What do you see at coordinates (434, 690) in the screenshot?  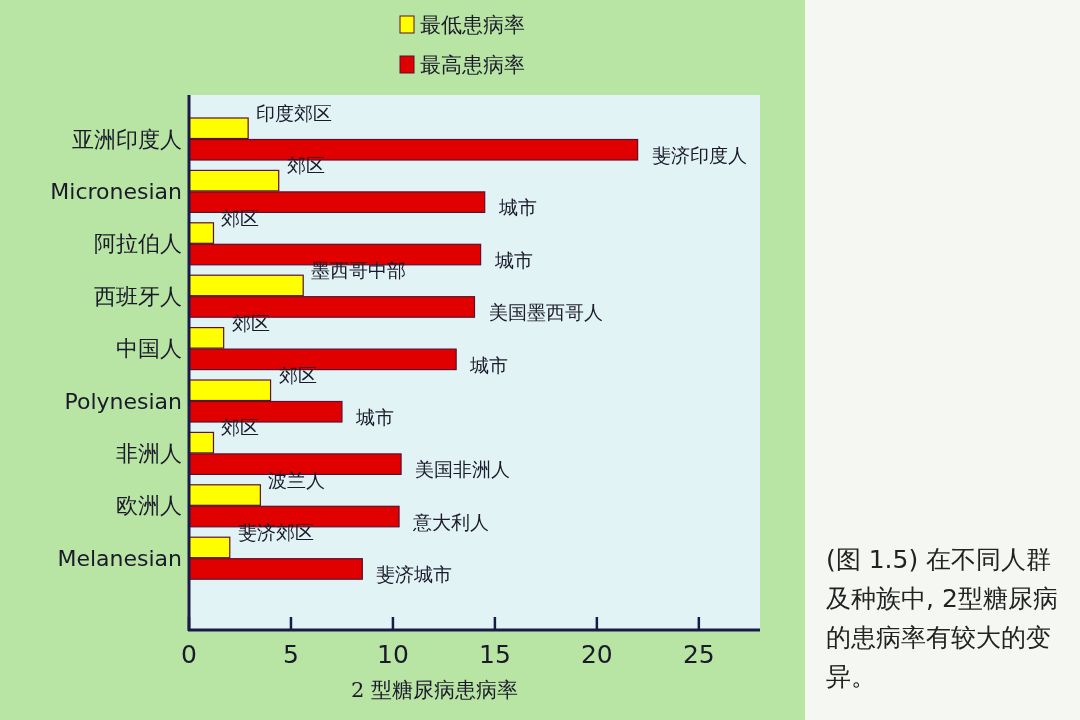 I see `x-axis-title: 2 型糖尿病患病率` at bounding box center [434, 690].